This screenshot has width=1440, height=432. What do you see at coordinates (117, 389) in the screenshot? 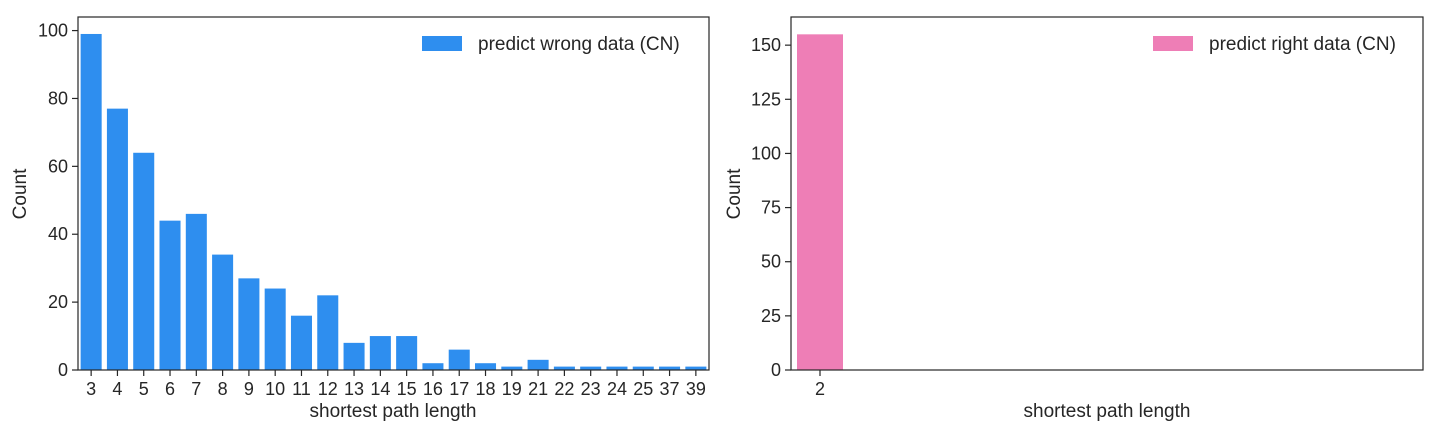
I see `x-tick-label: 4` at bounding box center [117, 389].